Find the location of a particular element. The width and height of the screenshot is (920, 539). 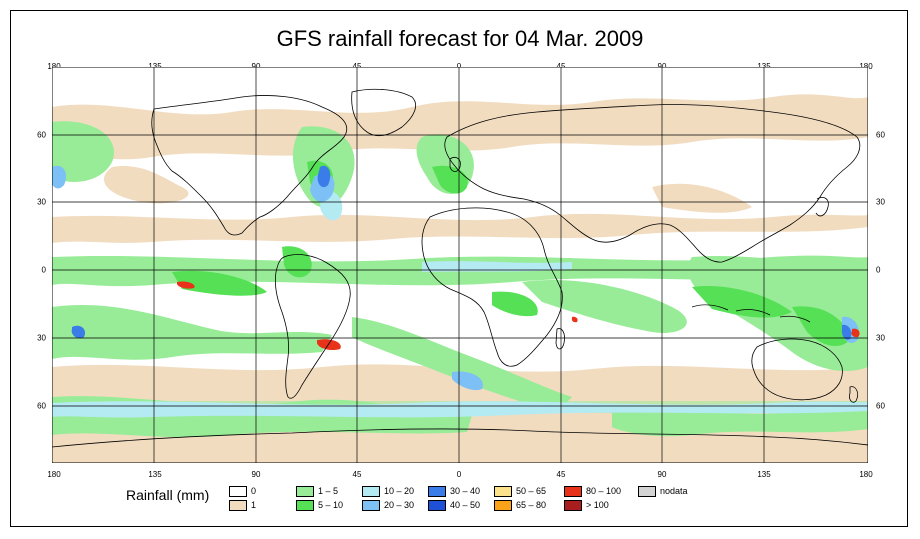

legend-label: 0 is located at coordinates (254, 491).